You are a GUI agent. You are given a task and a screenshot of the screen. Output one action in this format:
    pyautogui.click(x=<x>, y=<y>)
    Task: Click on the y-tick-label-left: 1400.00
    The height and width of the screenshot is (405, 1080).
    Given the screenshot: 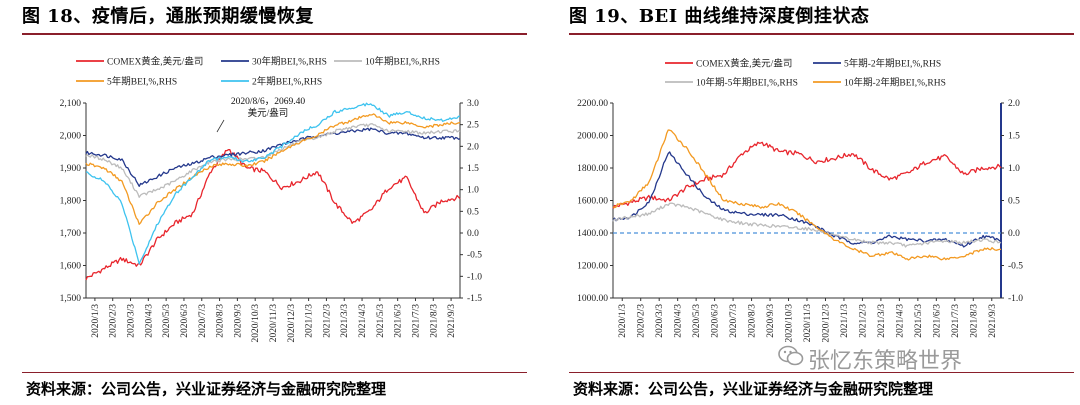 What is the action you would take?
    pyautogui.click(x=592, y=234)
    